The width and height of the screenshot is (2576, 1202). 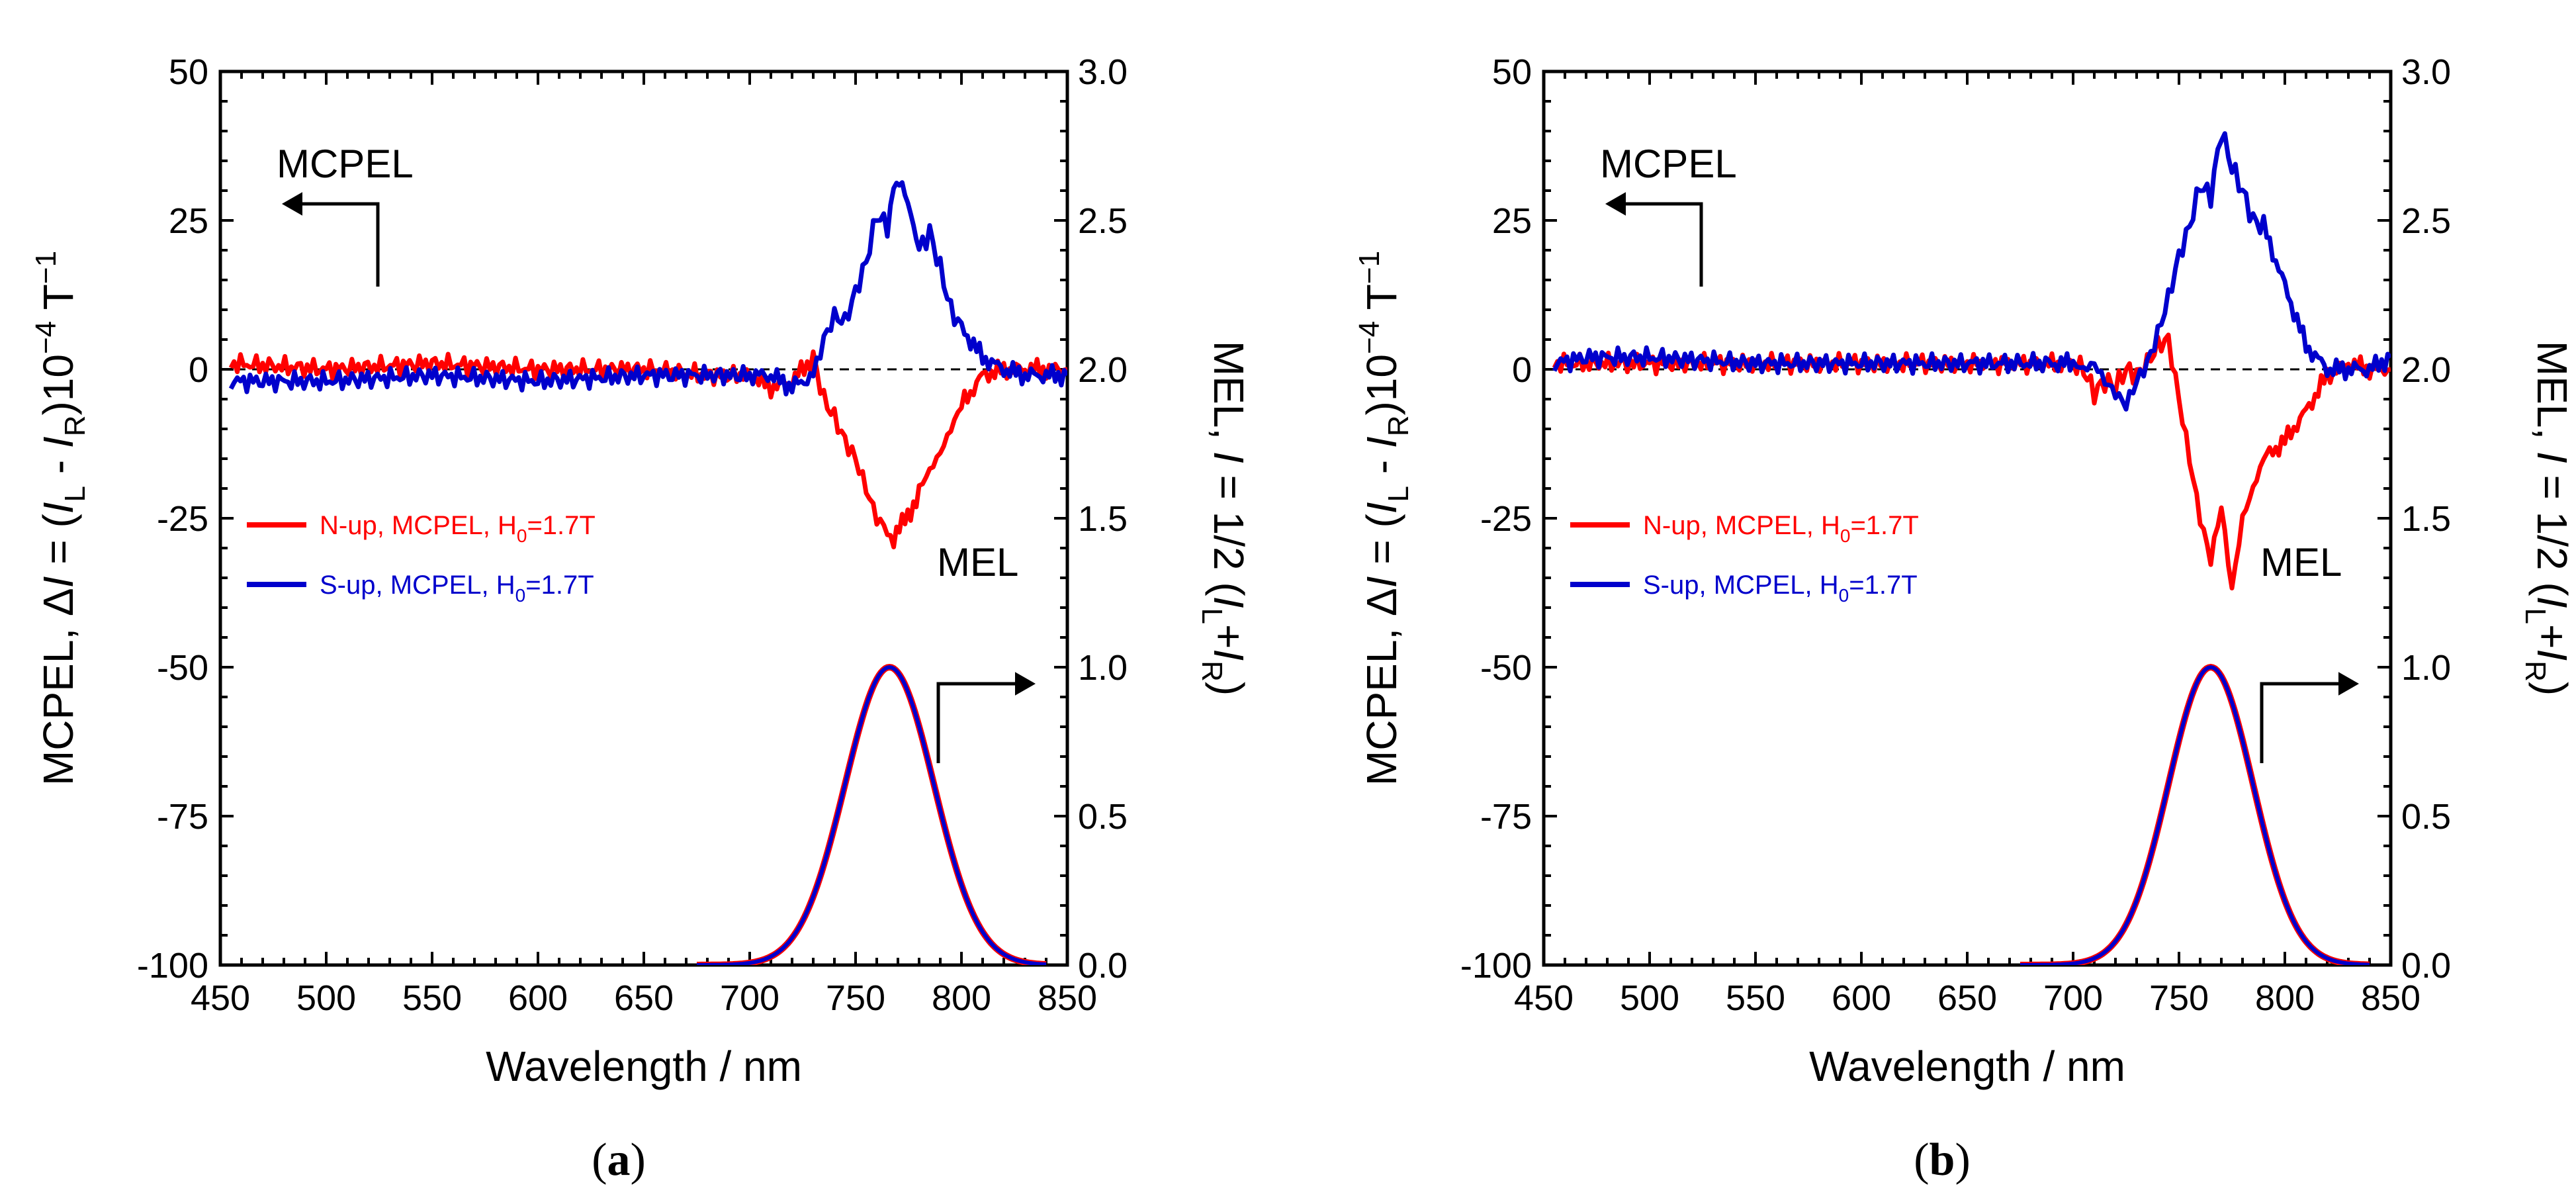 I want to click on panel-label: (b), so click(x=1942, y=1159).